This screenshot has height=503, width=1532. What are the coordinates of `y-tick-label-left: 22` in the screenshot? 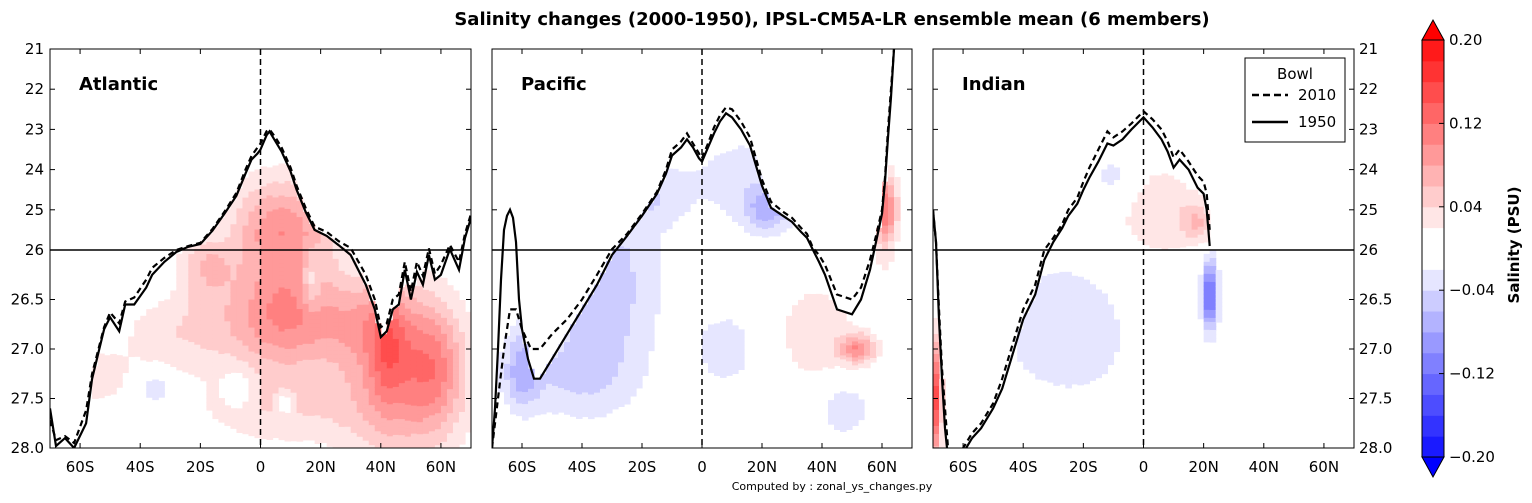 It's located at (34, 89).